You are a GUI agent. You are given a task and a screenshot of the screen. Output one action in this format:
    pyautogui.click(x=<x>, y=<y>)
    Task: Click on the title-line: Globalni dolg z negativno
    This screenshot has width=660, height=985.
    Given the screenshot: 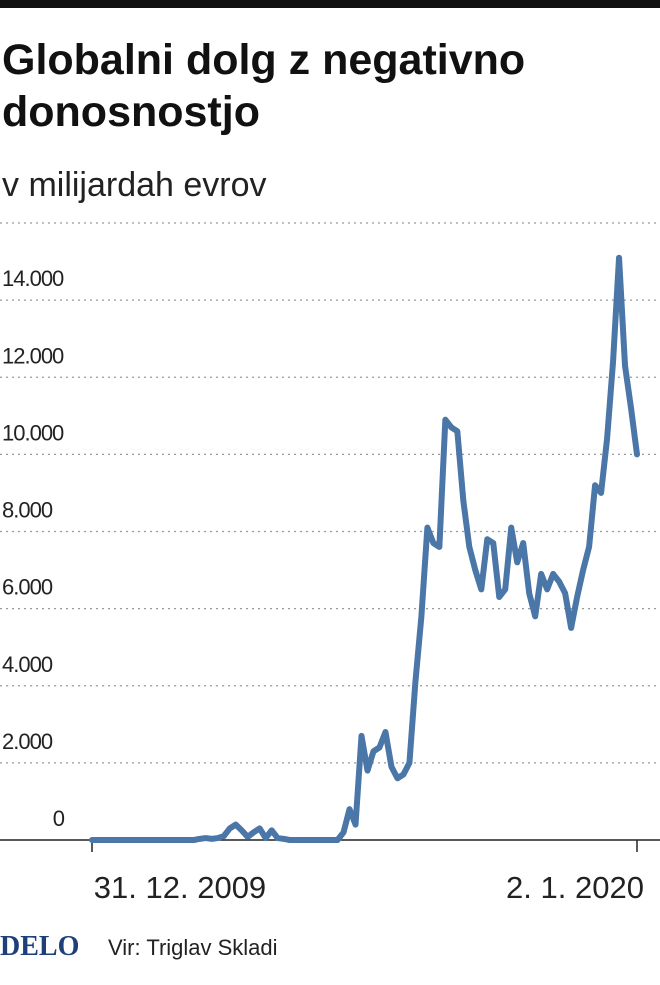 What is the action you would take?
    pyautogui.click(x=263, y=60)
    